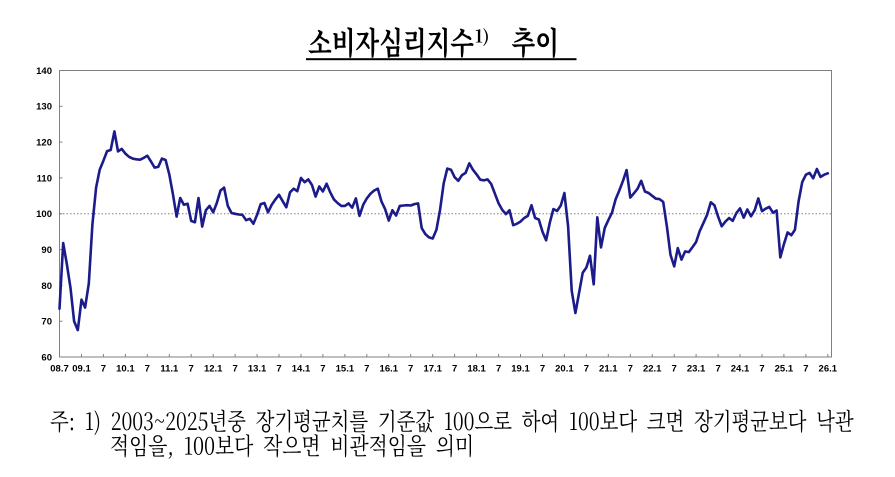  What do you see at coordinates (46, 286) in the screenshot?
I see `svg-text: 80` at bounding box center [46, 286].